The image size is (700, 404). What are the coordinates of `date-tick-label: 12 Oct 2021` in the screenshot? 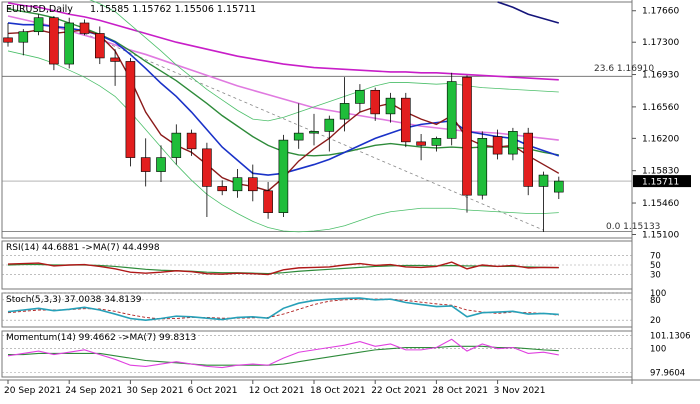 It's located at (277, 391).